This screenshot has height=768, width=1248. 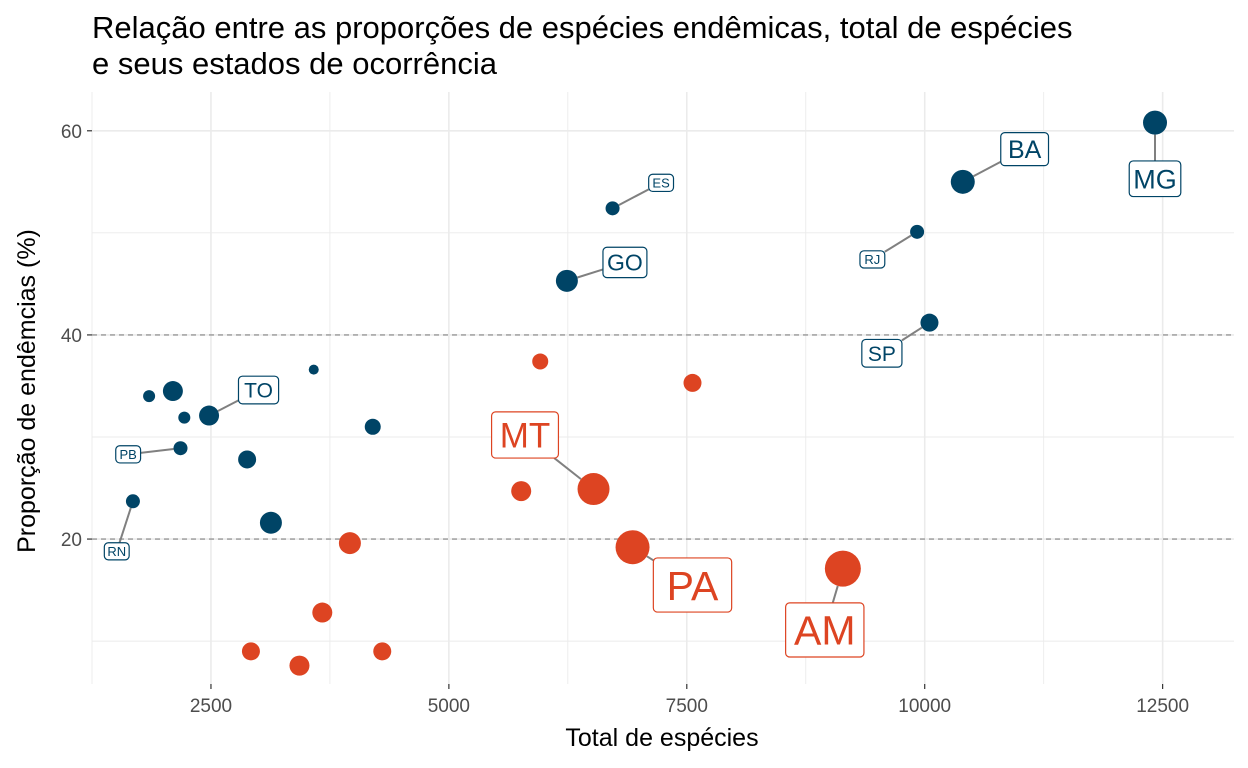 I want to click on point-label-go: GO, so click(x=625, y=263).